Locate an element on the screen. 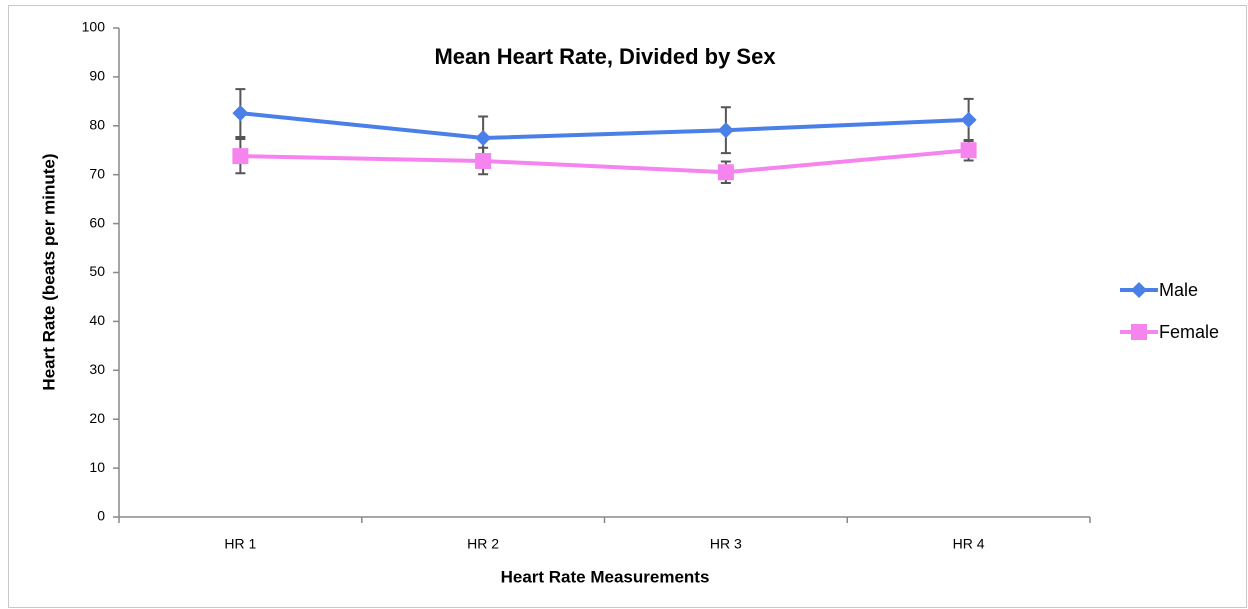  y-tick-label: 70 is located at coordinates (97, 173).